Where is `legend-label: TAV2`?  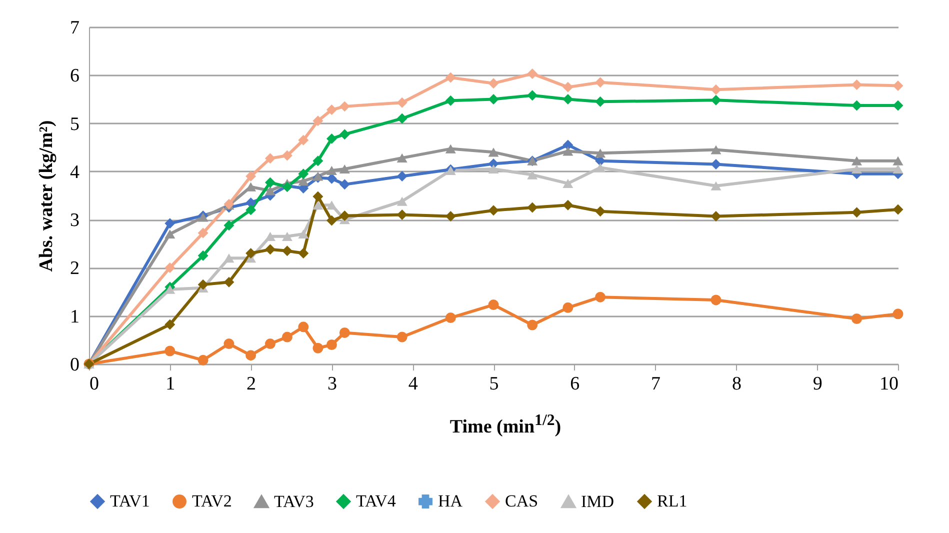
legend-label: TAV2 is located at coordinates (212, 501).